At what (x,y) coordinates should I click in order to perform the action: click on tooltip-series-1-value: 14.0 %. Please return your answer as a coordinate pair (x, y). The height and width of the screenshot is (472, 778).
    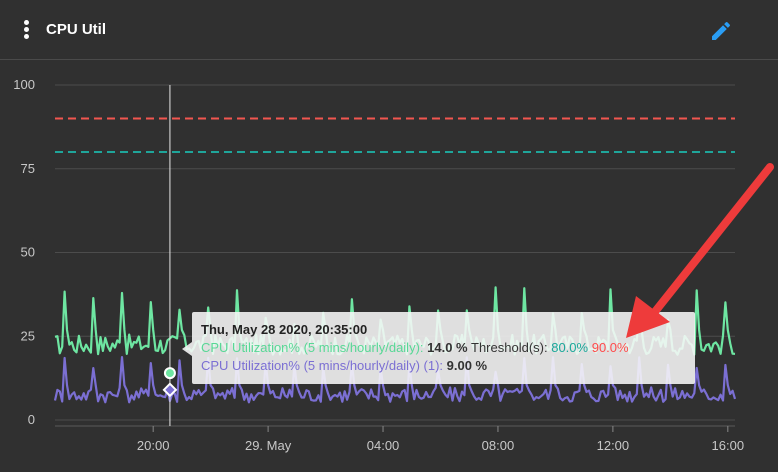
    Looking at the image, I should click on (447, 347).